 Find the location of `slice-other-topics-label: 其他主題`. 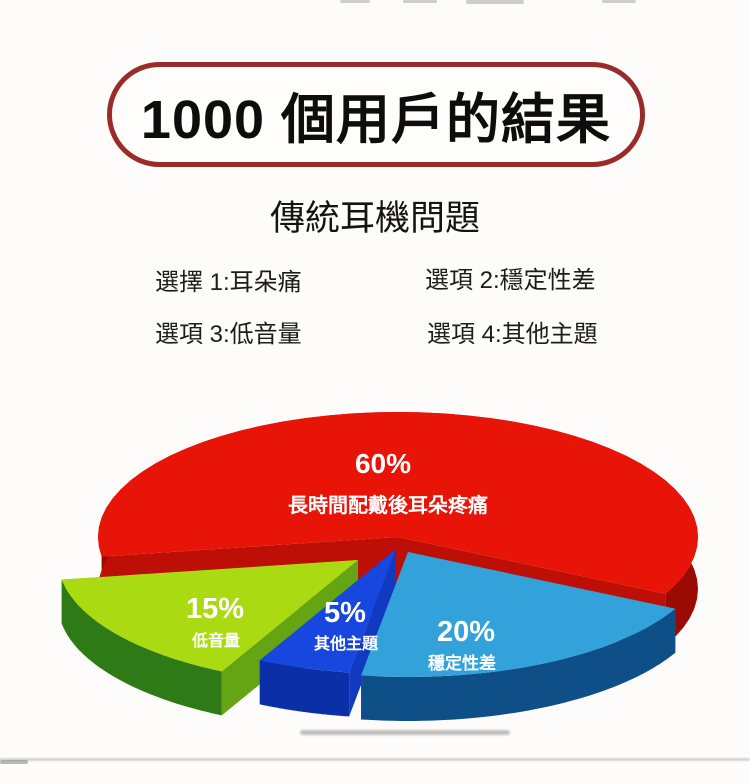

slice-other-topics-label: 其他主題 is located at coordinates (346, 644).